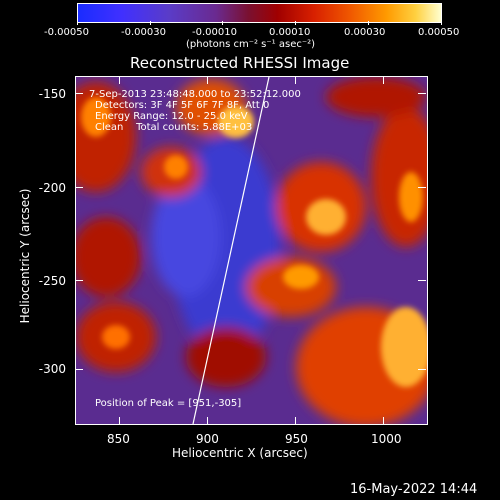 The image size is (500, 500). Describe the element at coordinates (214, 32) in the screenshot. I see `colorbar-tick-label: -0.00010` at that location.